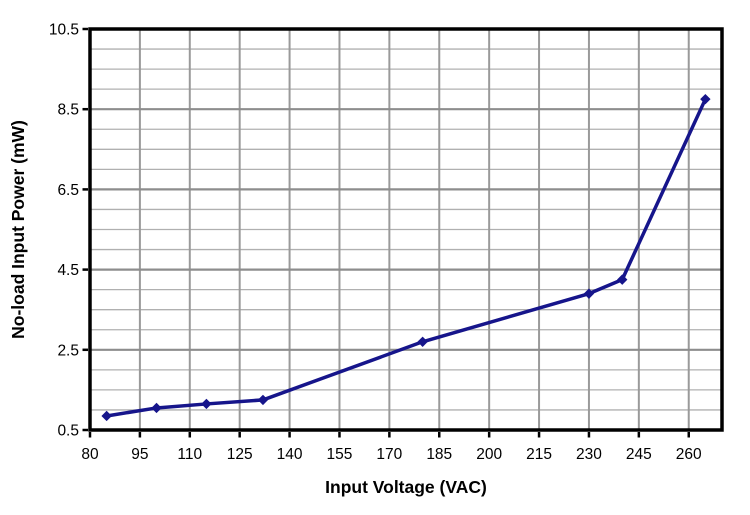 This screenshot has width=750, height=515. What do you see at coordinates (389, 454) in the screenshot?
I see `x-tick-label: 170` at bounding box center [389, 454].